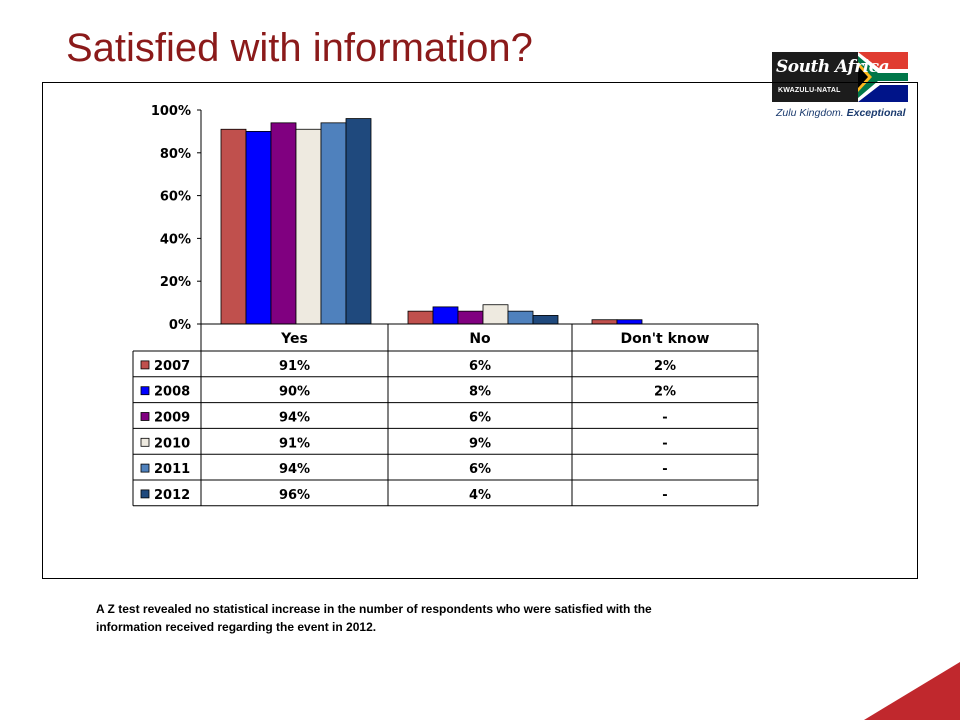 This screenshot has height=720, width=960. I want to click on data-label-2010-0: 91%, so click(294, 443).